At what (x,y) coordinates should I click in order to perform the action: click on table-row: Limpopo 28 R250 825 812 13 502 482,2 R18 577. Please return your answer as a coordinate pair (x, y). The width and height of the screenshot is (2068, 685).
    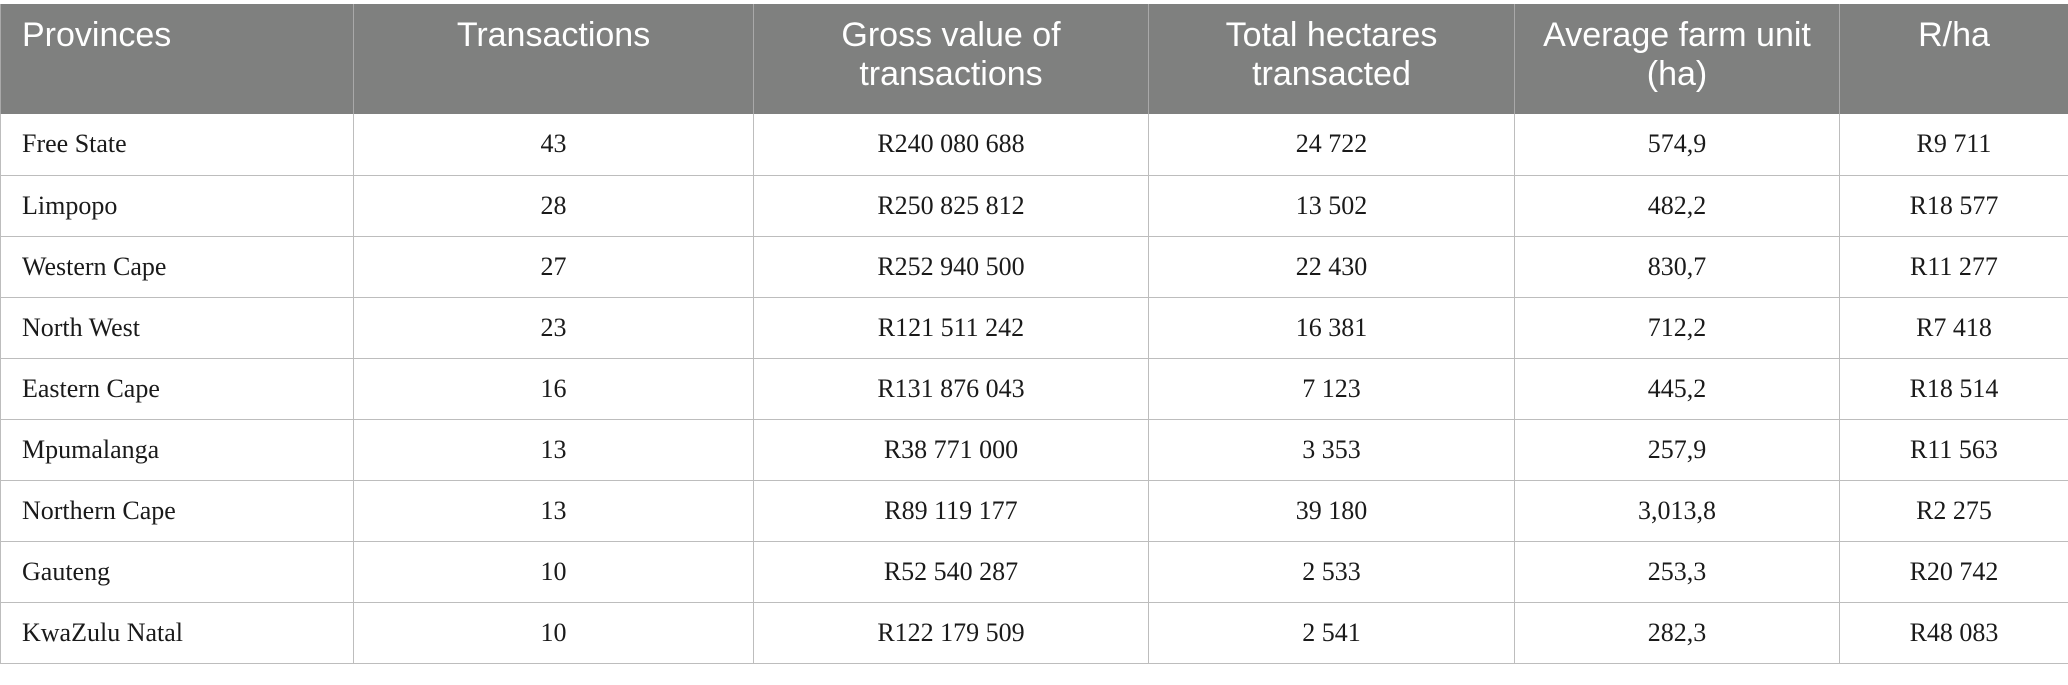
    Looking at the image, I should click on (1034, 205).